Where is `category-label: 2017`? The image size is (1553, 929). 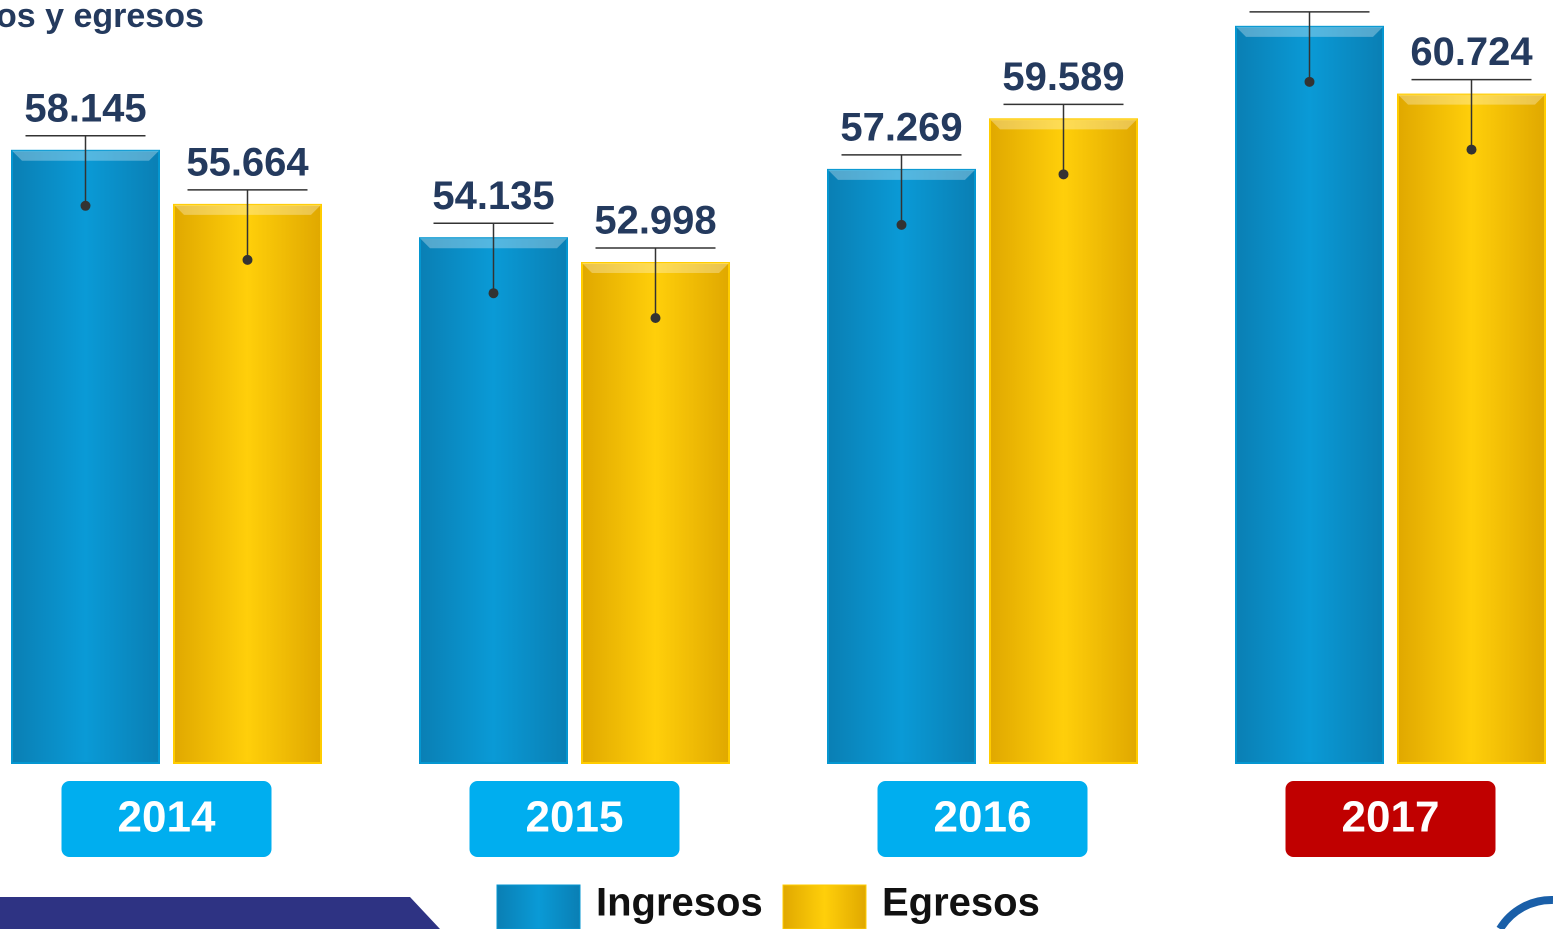 category-label: 2017 is located at coordinates (1391, 817).